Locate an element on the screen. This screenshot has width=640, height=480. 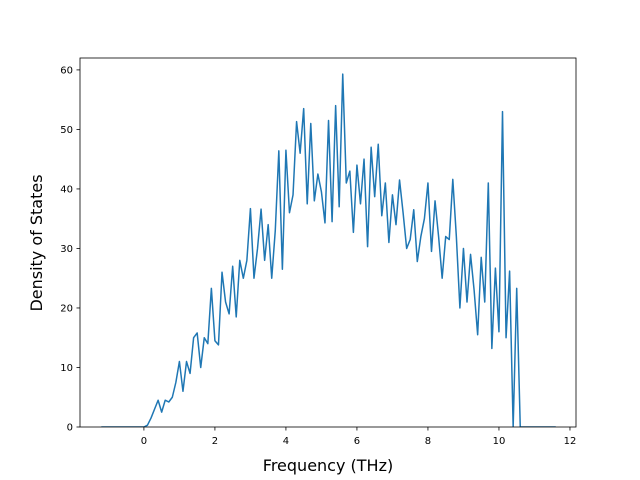
y-tick-label: 60 is located at coordinates (66, 70).